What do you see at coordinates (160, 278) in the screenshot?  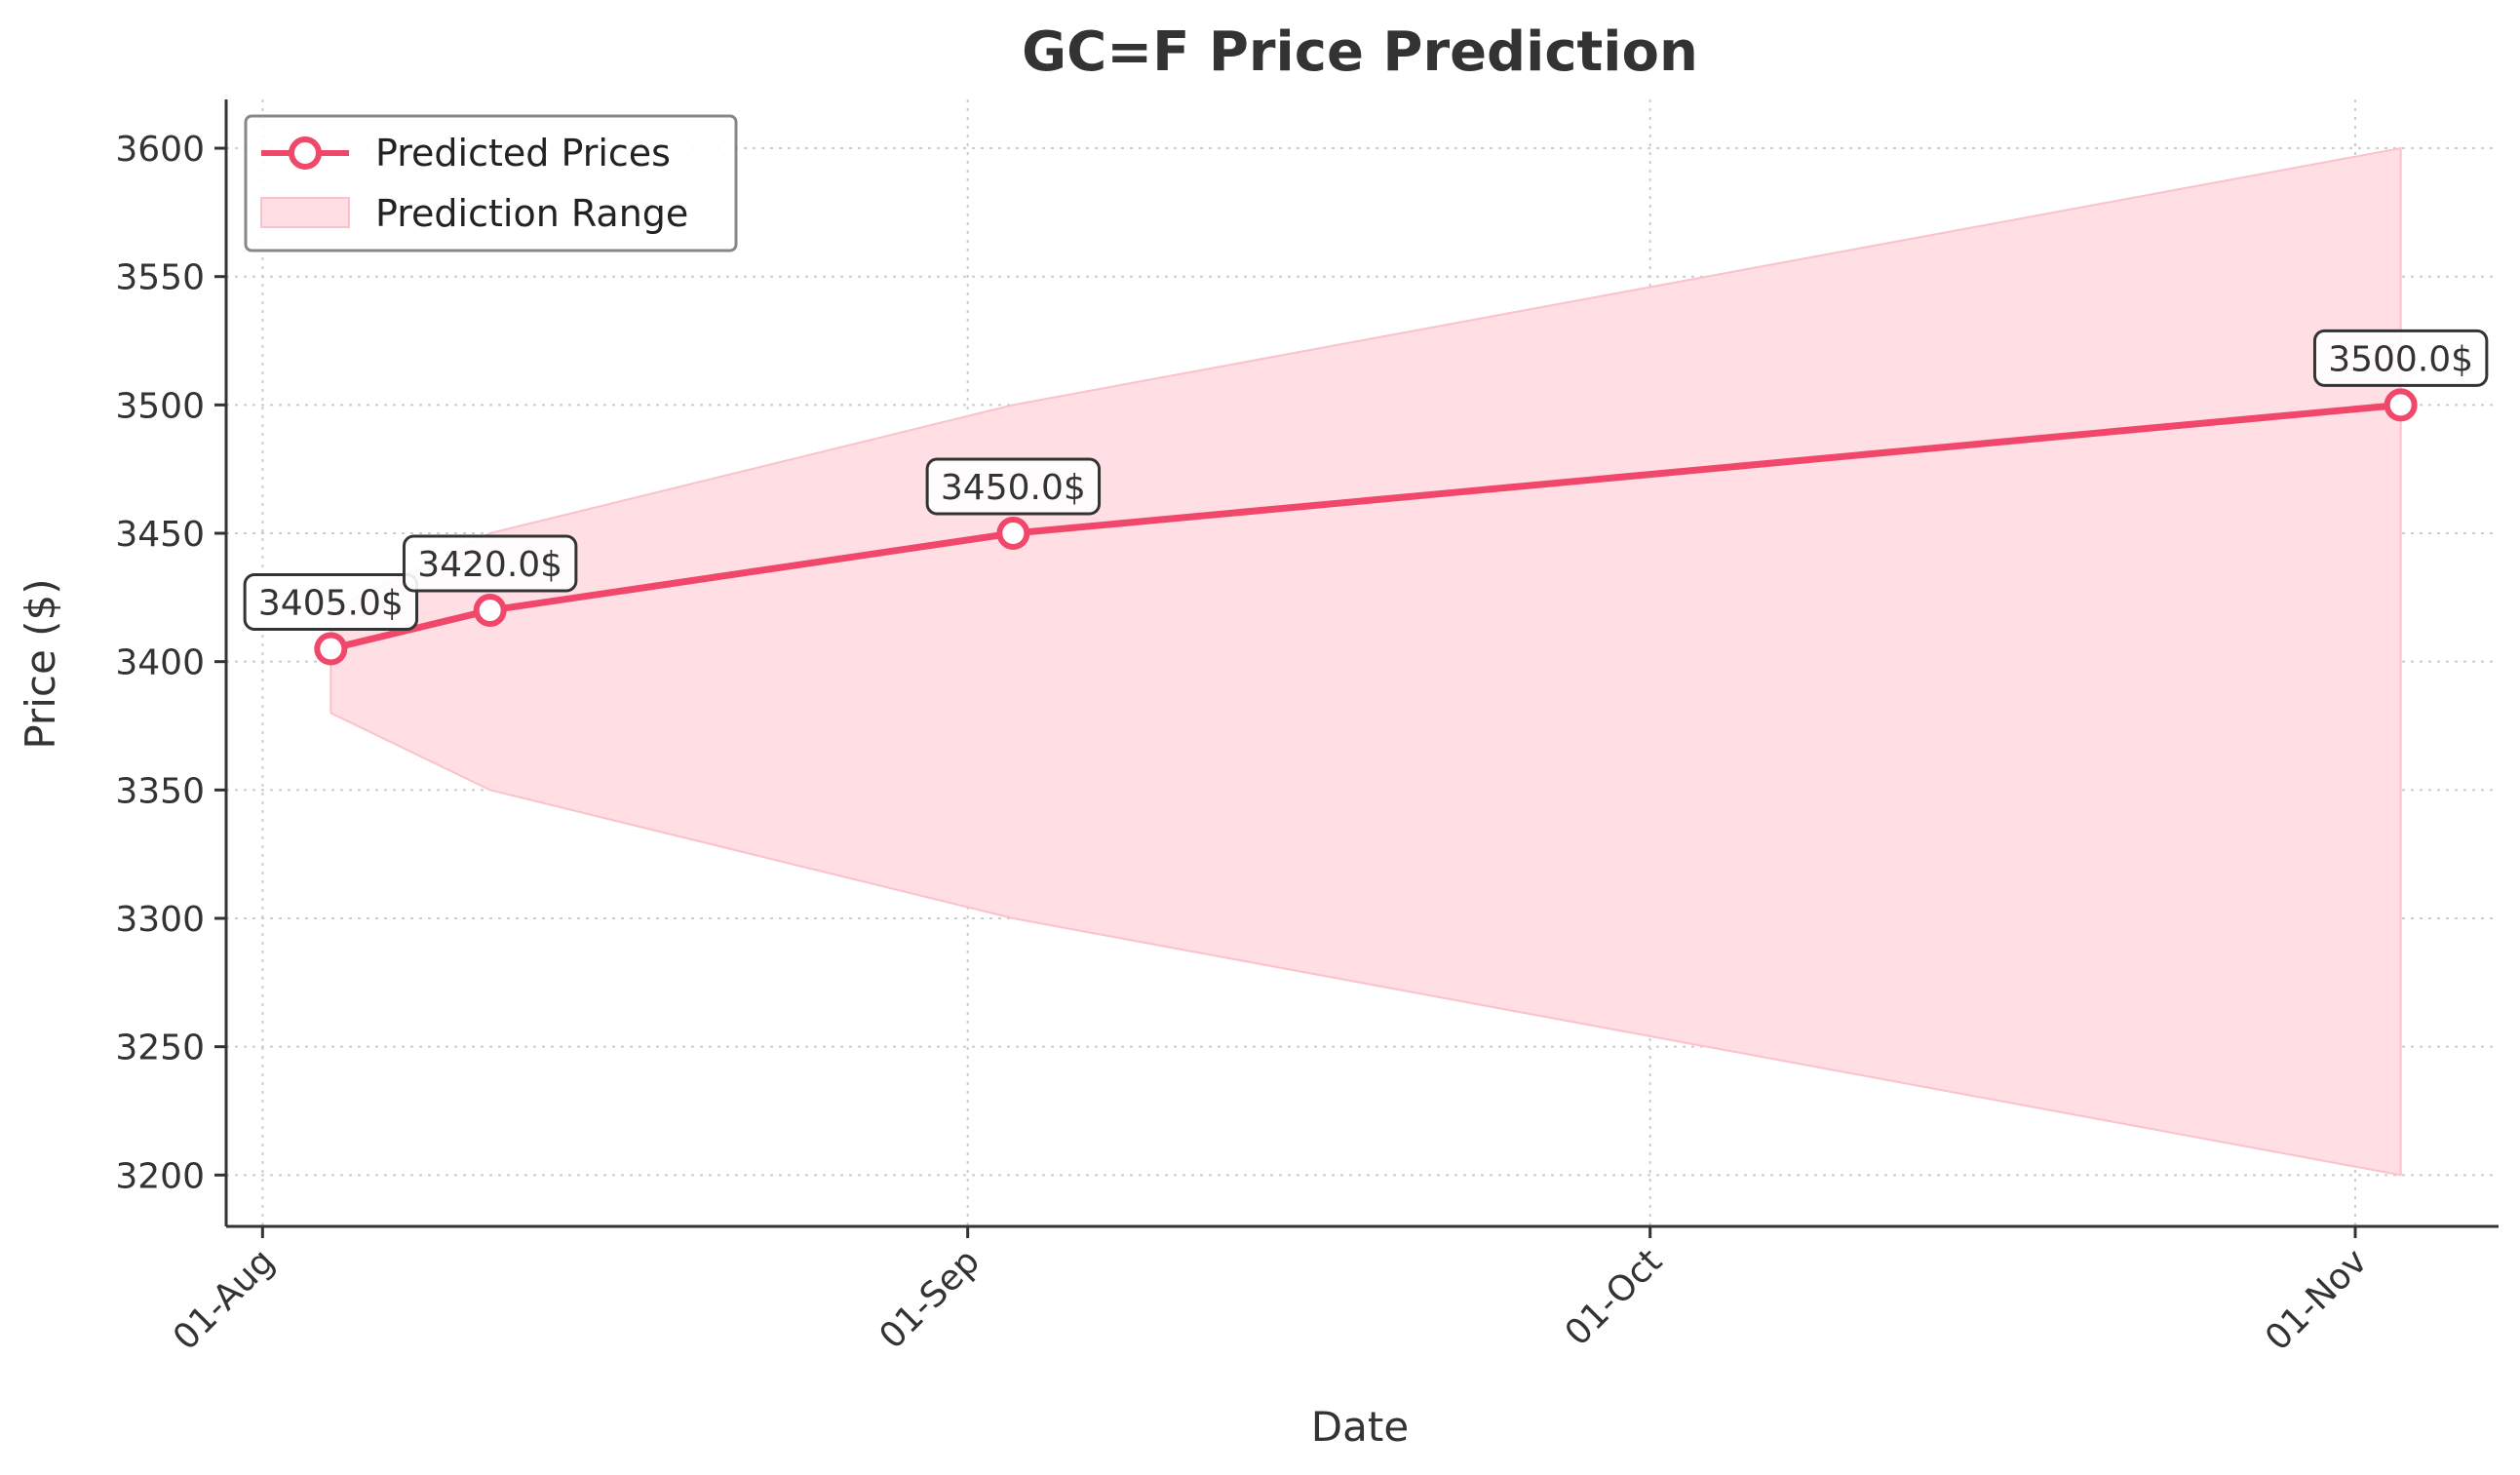 I see `y-tick-label: 3550` at bounding box center [160, 278].